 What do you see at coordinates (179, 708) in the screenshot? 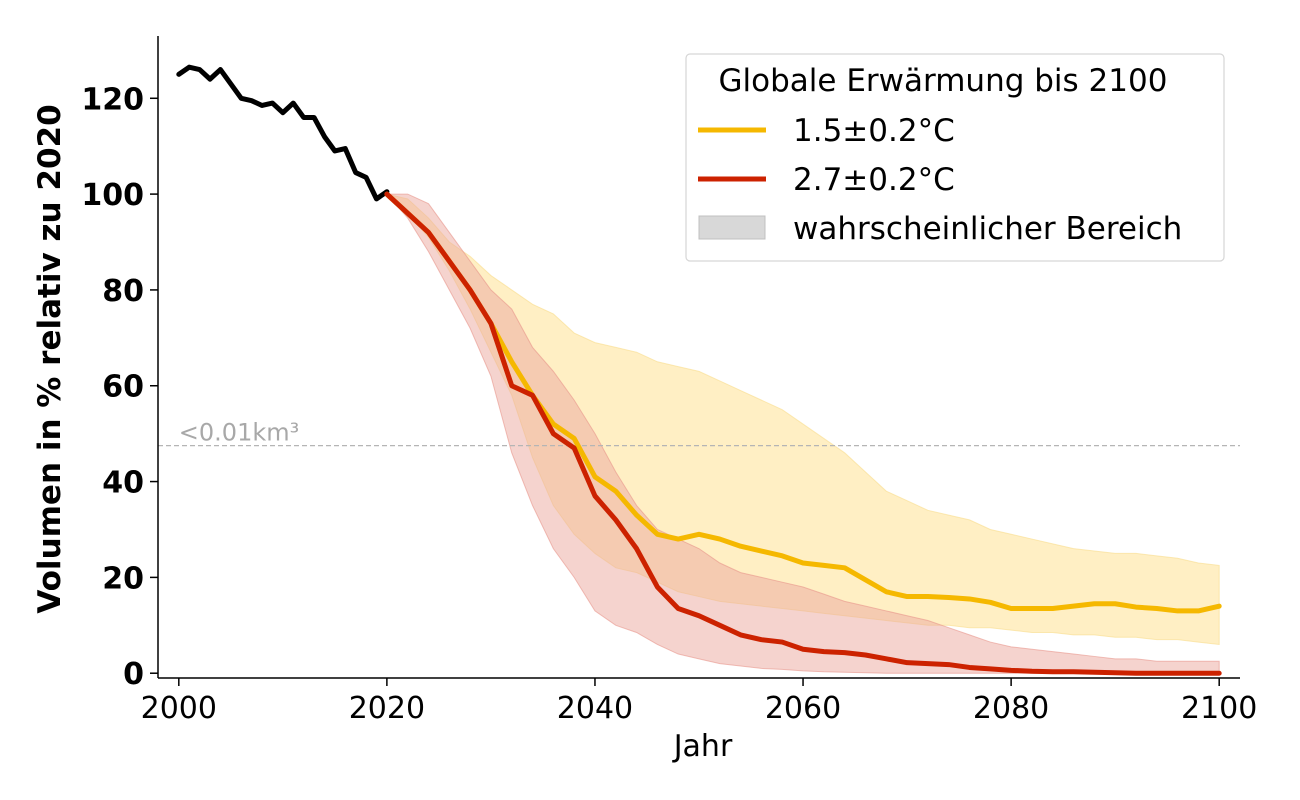
I see `x-tick-label: 2000` at bounding box center [179, 708].